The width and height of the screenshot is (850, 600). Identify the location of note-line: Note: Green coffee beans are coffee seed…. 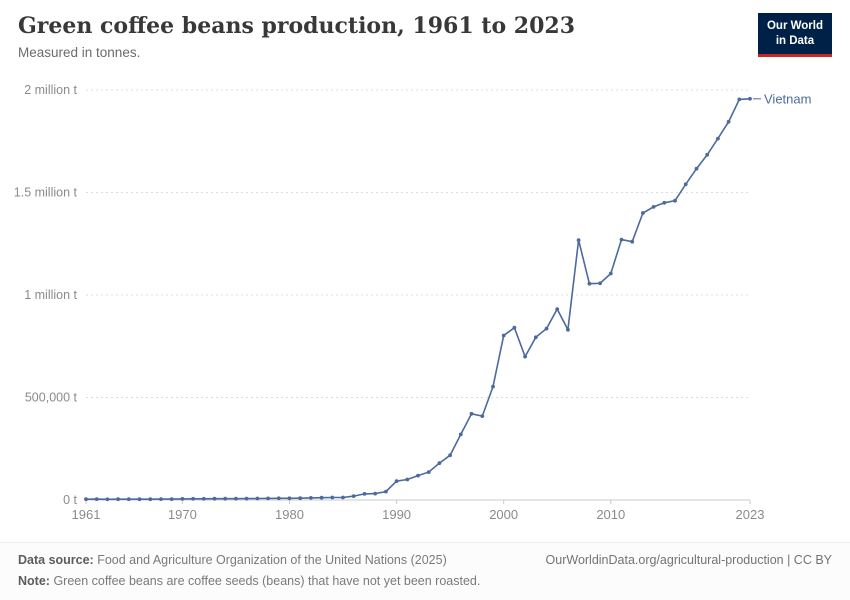
(425, 581).